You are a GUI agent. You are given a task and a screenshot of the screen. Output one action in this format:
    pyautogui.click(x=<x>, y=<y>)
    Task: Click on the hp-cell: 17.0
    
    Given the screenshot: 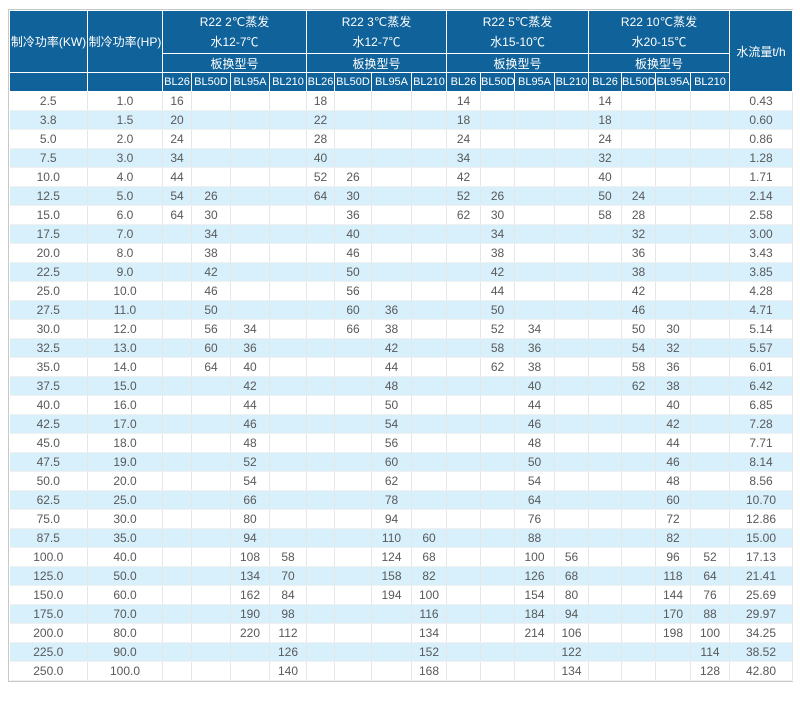 What is the action you would take?
    pyautogui.click(x=125, y=424)
    